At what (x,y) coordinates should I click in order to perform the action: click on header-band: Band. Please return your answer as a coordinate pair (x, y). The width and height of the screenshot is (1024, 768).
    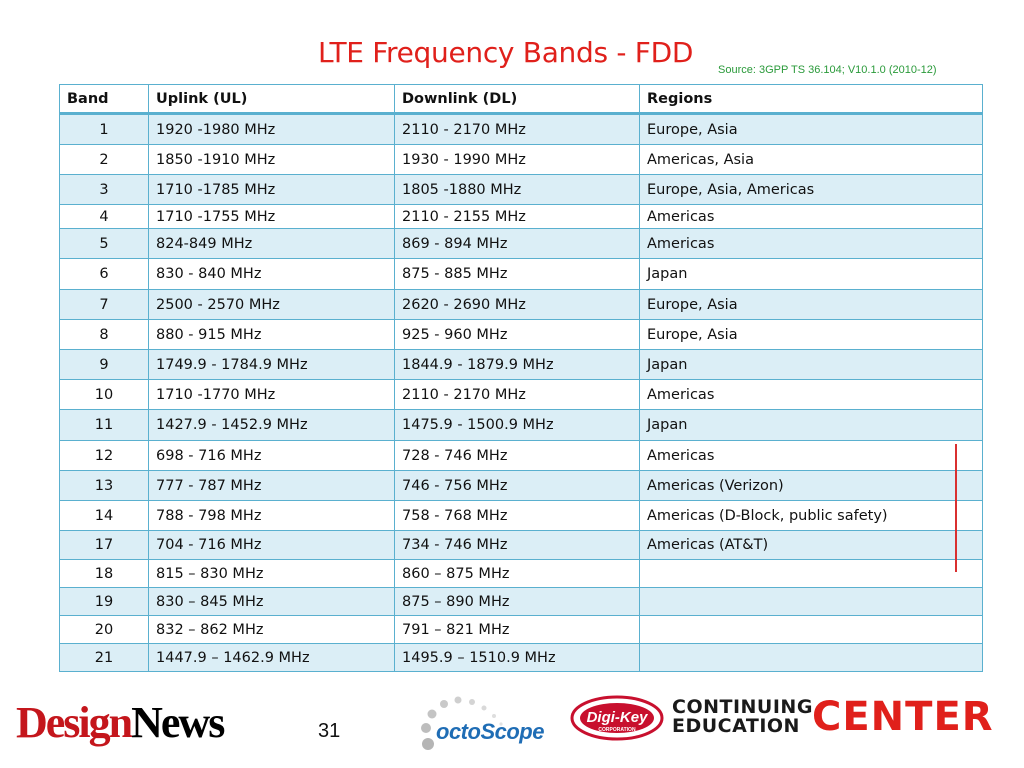
    Looking at the image, I should click on (104, 99).